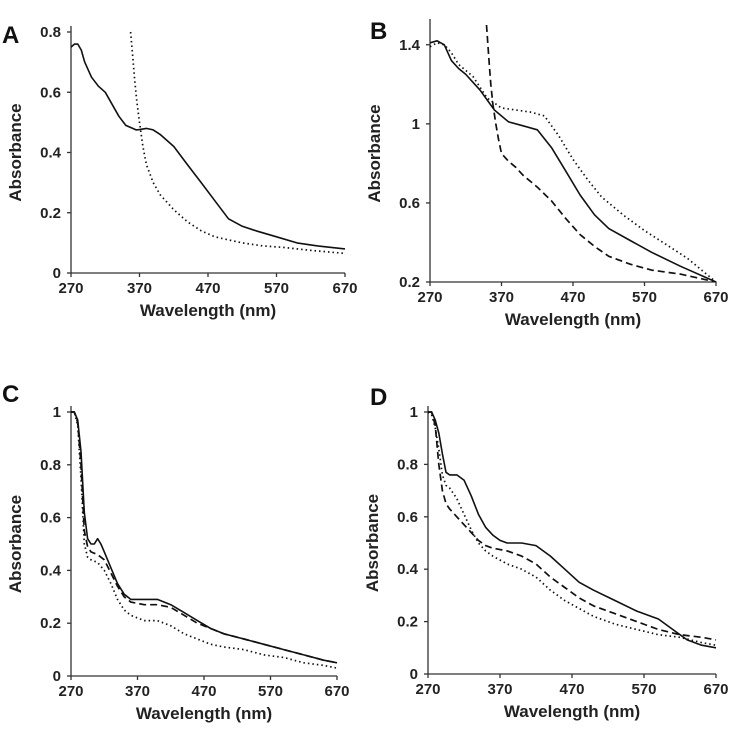  Describe the element at coordinates (378, 397) in the screenshot. I see `panel-letter: D` at that location.